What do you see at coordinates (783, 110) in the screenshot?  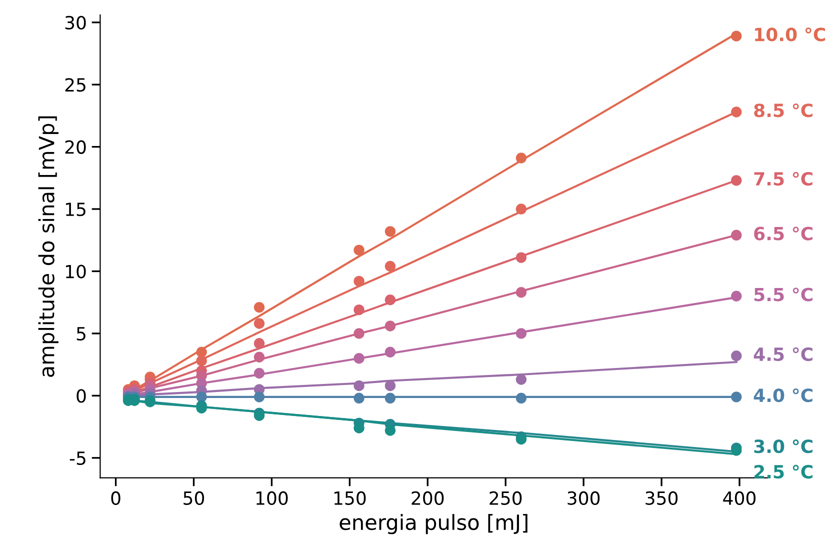 I see `series-label: 8.5 °C` at bounding box center [783, 110].